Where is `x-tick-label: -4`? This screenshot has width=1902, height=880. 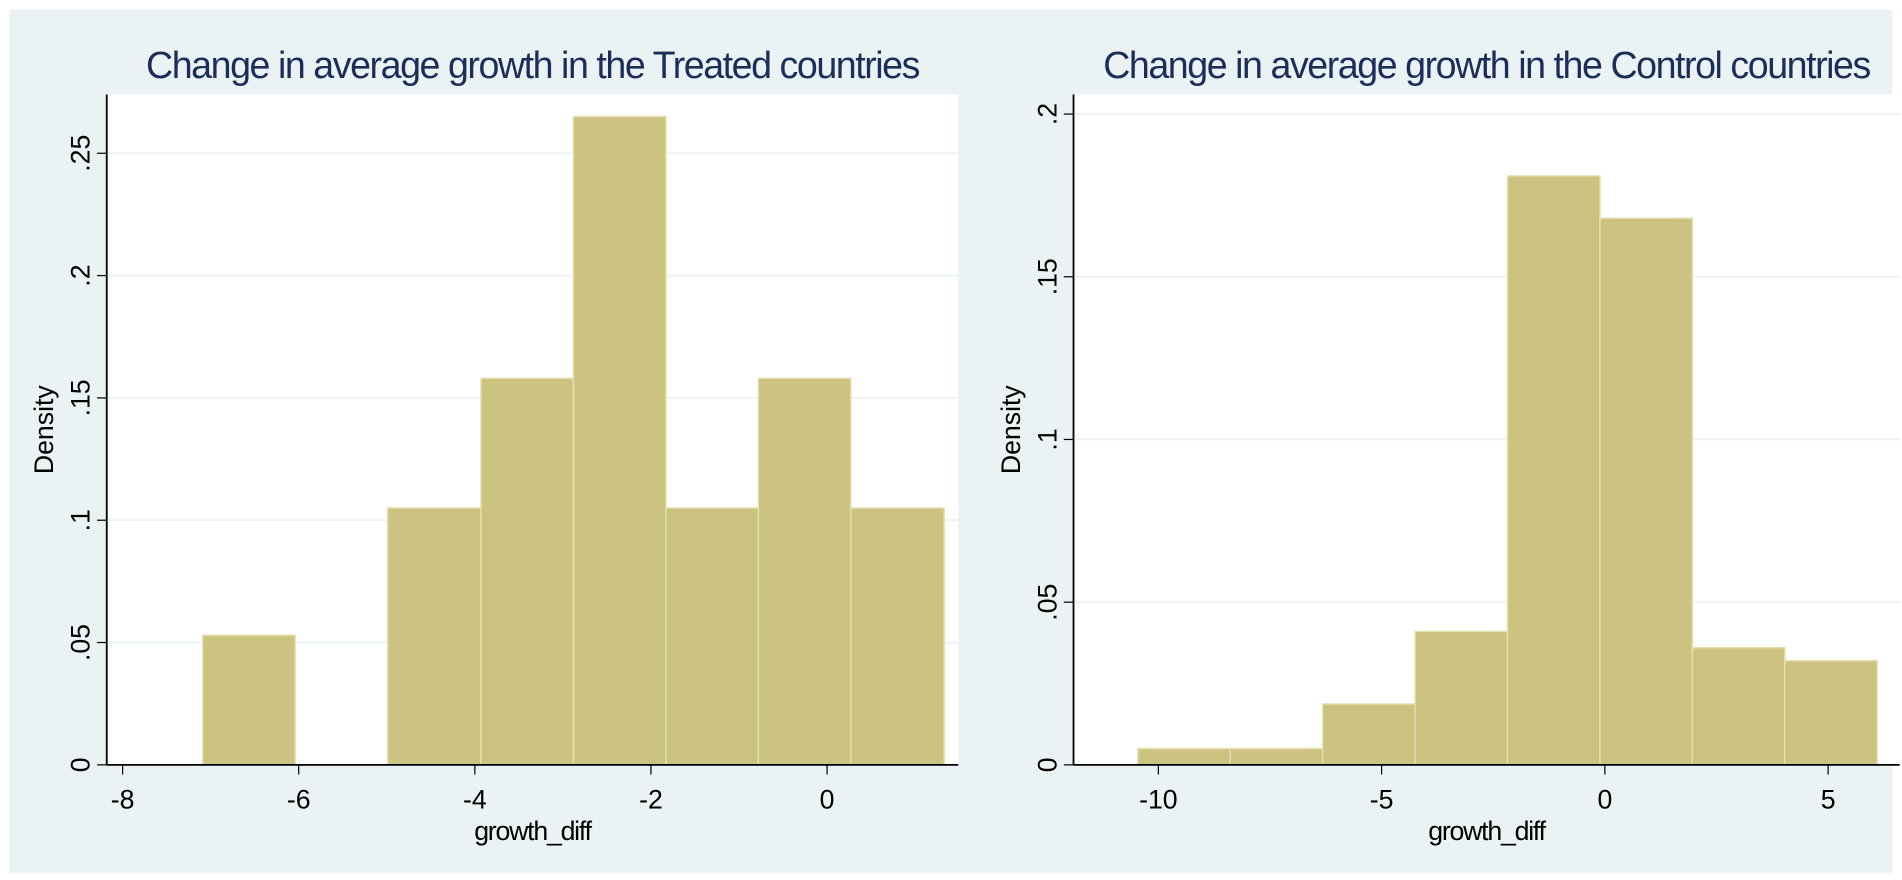 x-tick-label: -4 is located at coordinates (475, 799).